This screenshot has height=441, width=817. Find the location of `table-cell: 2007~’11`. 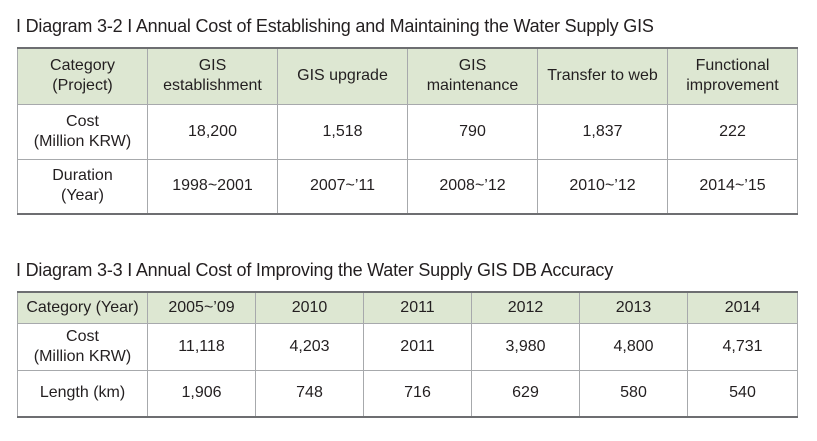

table-cell: 2007~’11 is located at coordinates (342, 186).